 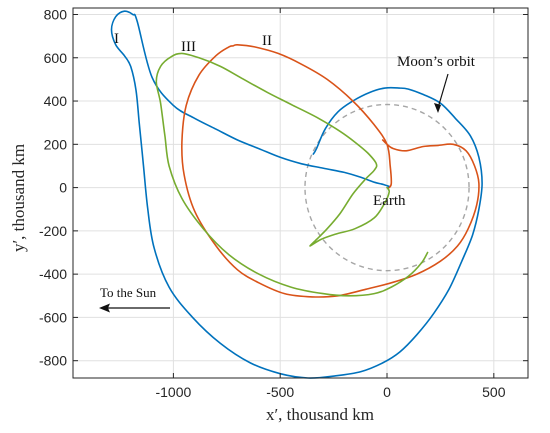 I want to click on y-tick-label: -600, so click(x=53, y=317).